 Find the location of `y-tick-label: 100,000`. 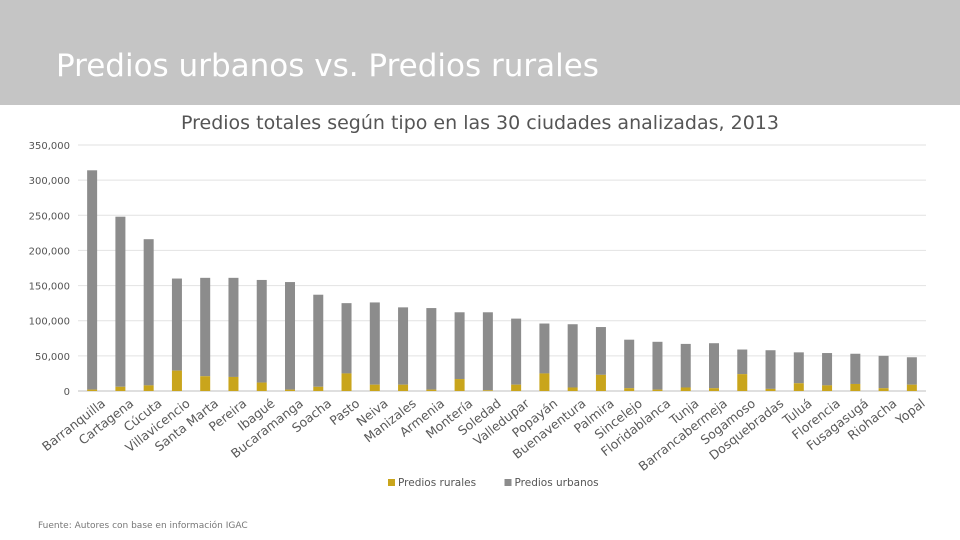

y-tick-label: 100,000 is located at coordinates (49, 322).